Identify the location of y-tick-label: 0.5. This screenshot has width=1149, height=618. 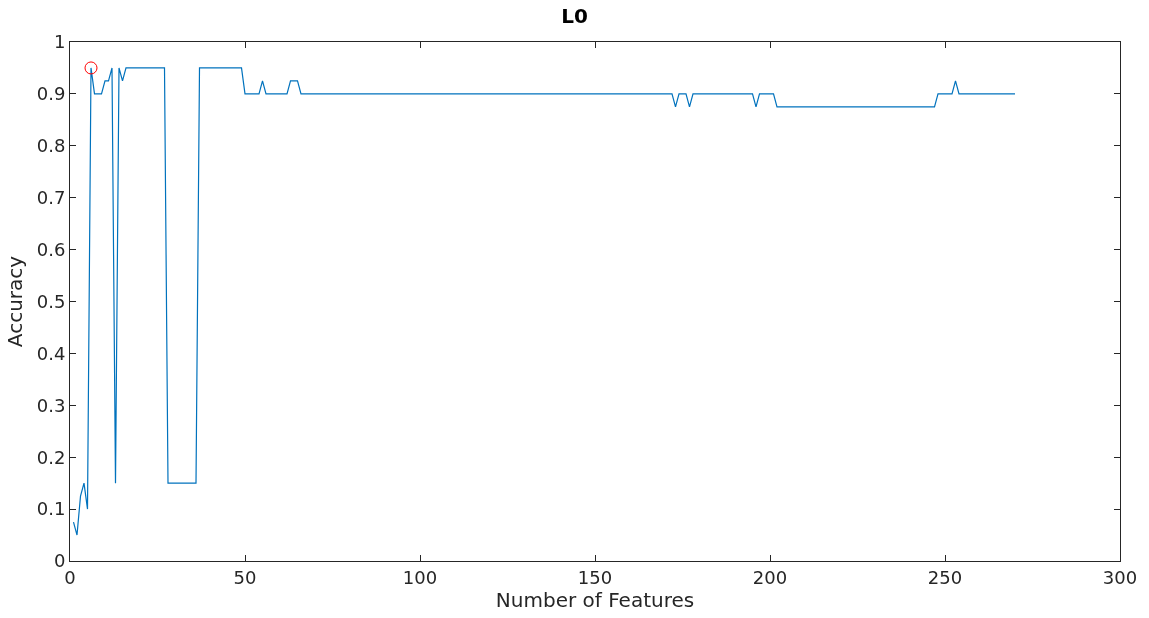
(51, 301).